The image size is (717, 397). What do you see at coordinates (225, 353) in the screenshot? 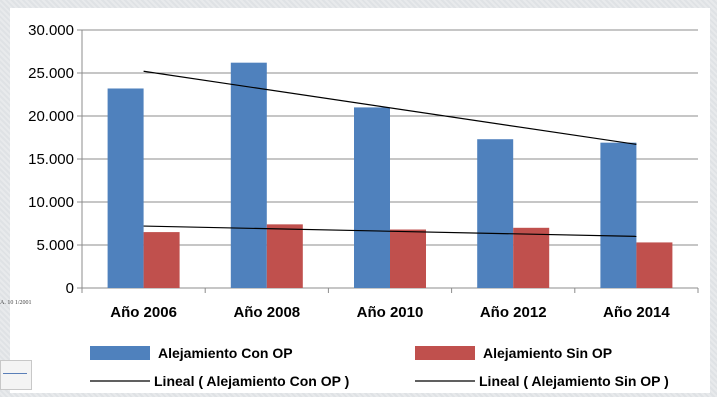
I see `legend-label: Alejamiento Con OP` at bounding box center [225, 353].